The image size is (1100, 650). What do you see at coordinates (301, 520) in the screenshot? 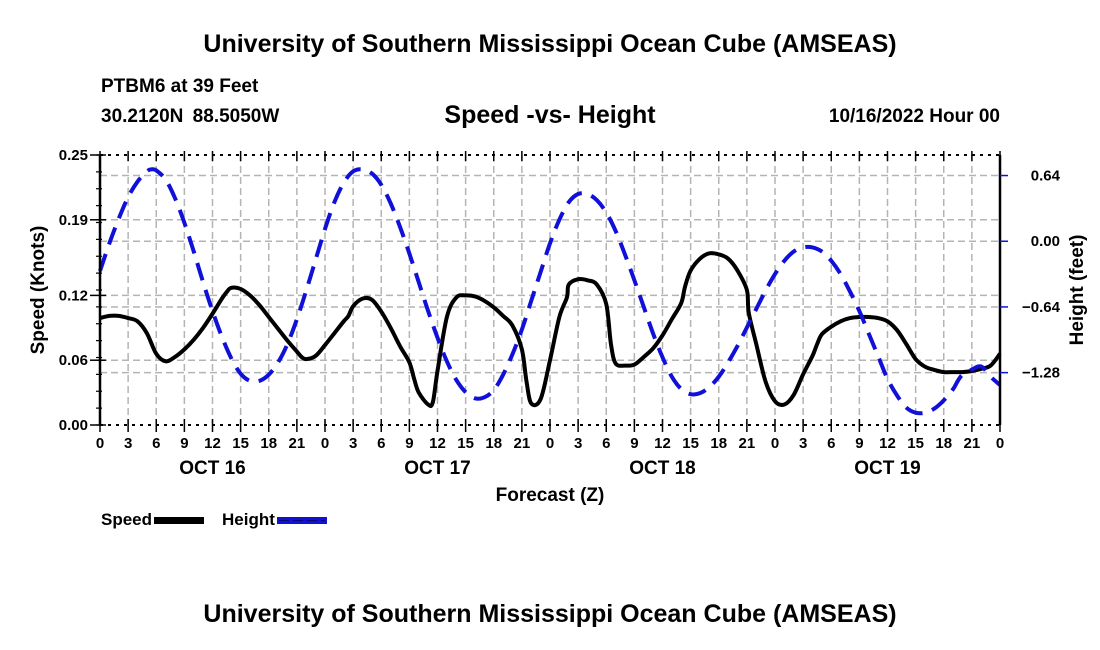
I see `legend-swatch-height` at bounding box center [301, 520].